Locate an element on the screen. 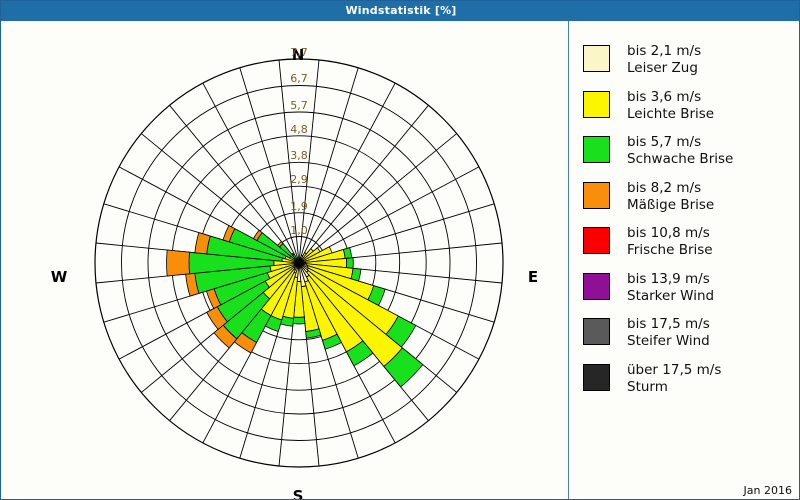 This screenshot has width=800, height=500. legend-item-text: bis 2,1 m/s Leiser Zug is located at coordinates (664, 60).